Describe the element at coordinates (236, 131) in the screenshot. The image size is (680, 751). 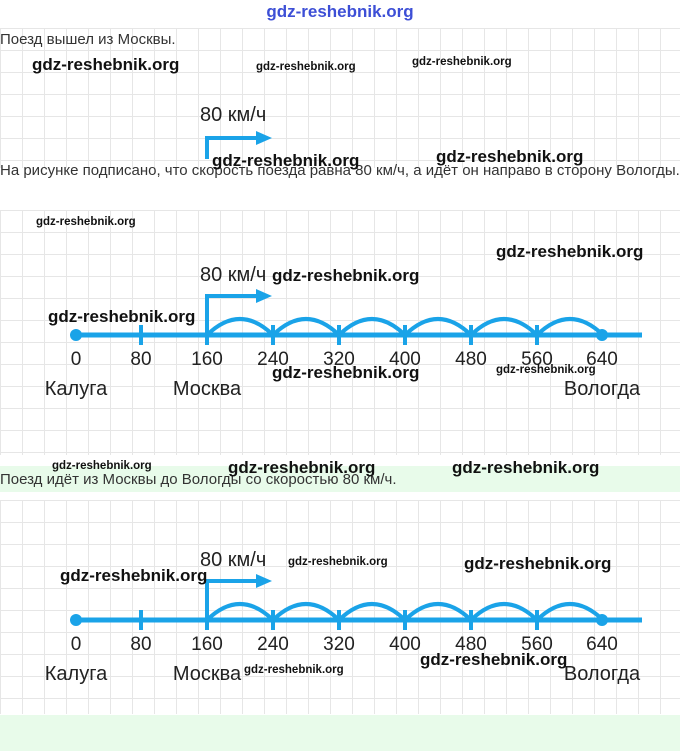
I see `speed-arrow-1: 80 км/ч` at that location.